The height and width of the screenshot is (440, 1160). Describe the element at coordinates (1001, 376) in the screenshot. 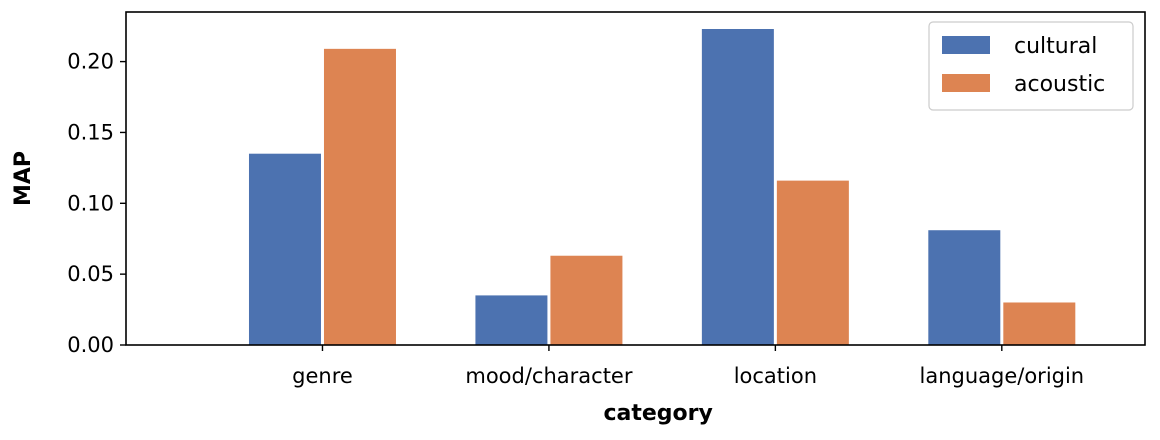

I see `x-tick-label: language/origin` at that location.